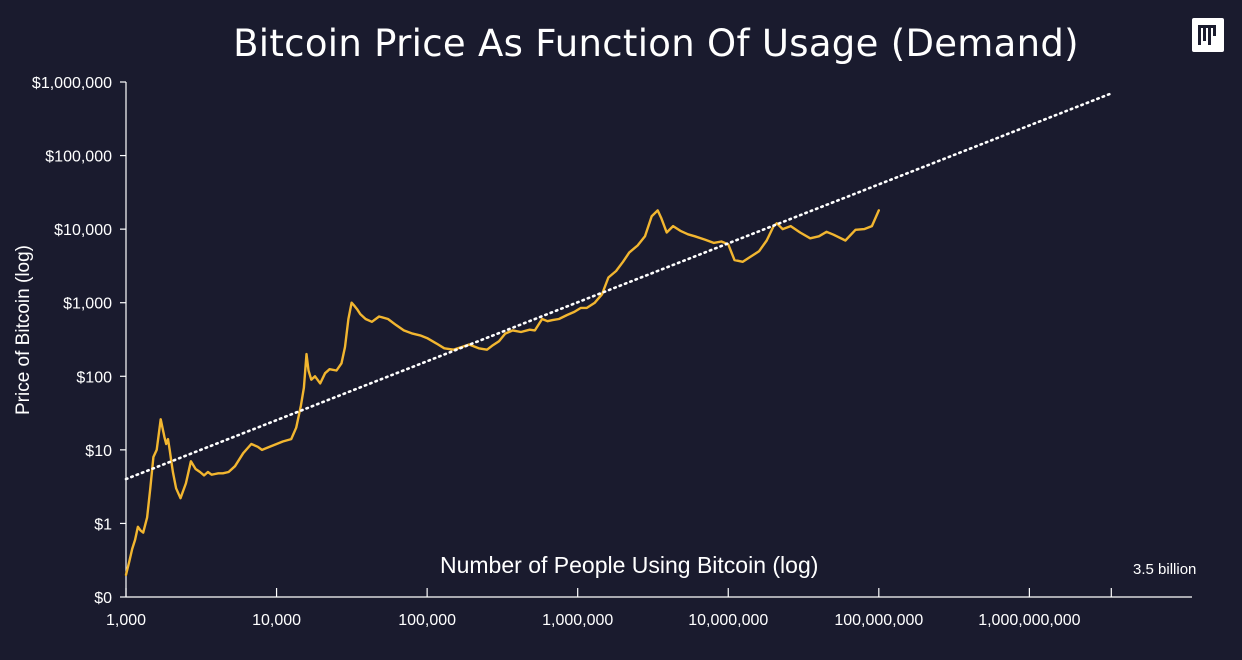  What do you see at coordinates (1029, 620) in the screenshot?
I see `x-tick-label: 1,000,000,000` at bounding box center [1029, 620].